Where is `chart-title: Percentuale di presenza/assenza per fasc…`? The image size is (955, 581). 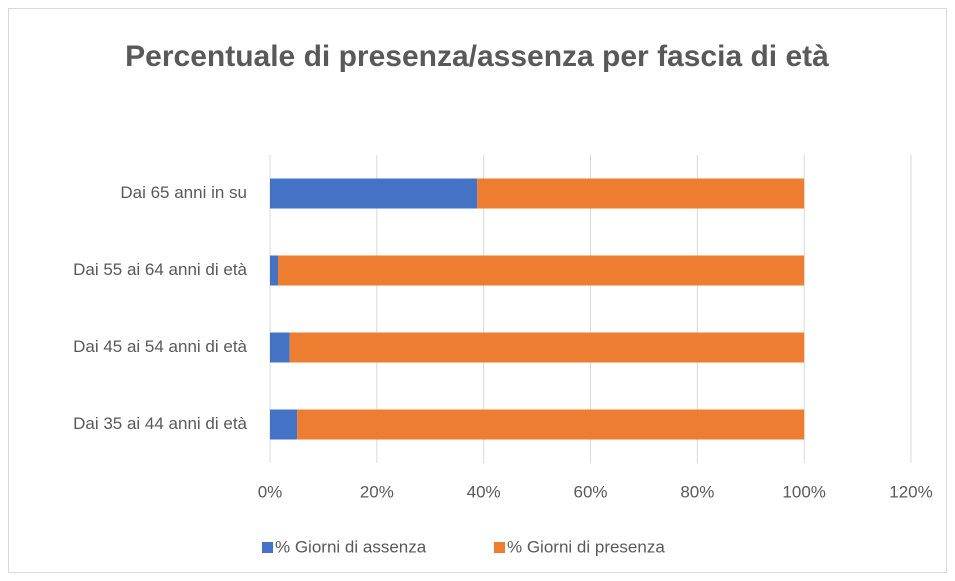 chart-title: Percentuale di presenza/assenza per fasc… is located at coordinates (477, 56).